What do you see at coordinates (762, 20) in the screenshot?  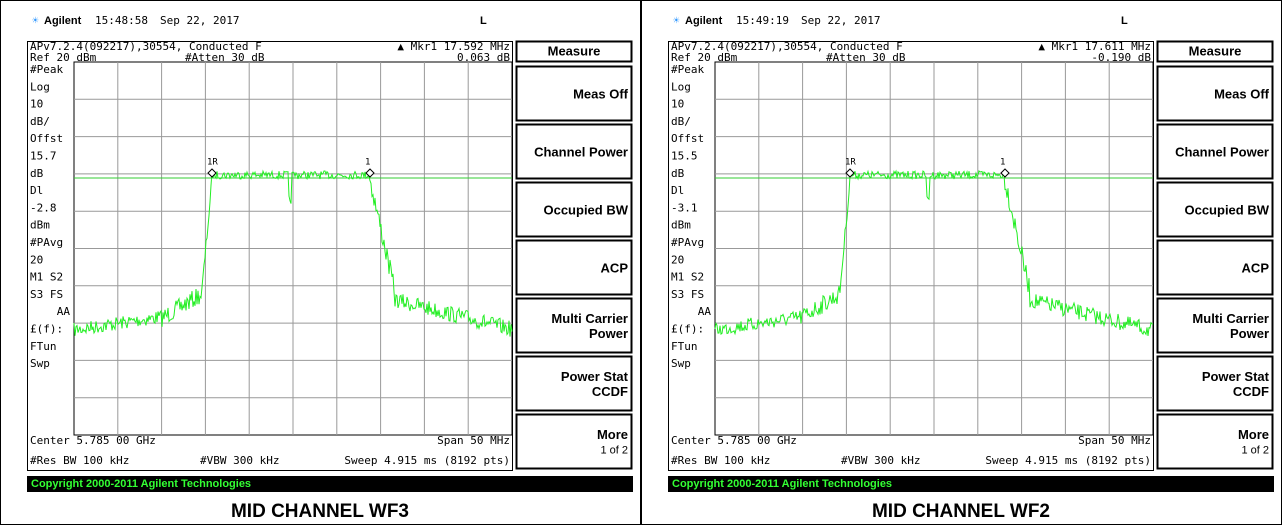 I see `time: 15:49:19` at bounding box center [762, 20].